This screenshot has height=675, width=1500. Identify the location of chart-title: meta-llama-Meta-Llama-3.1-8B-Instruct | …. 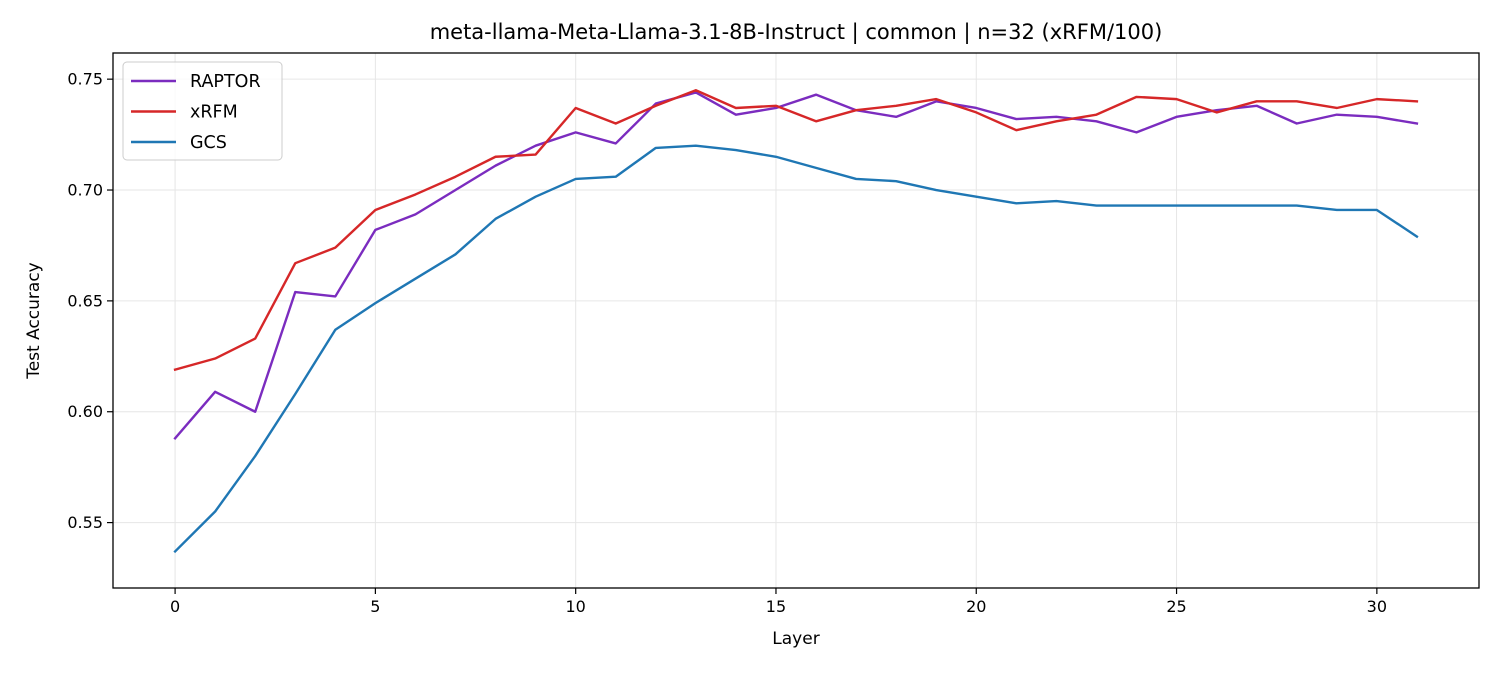
(796, 32).